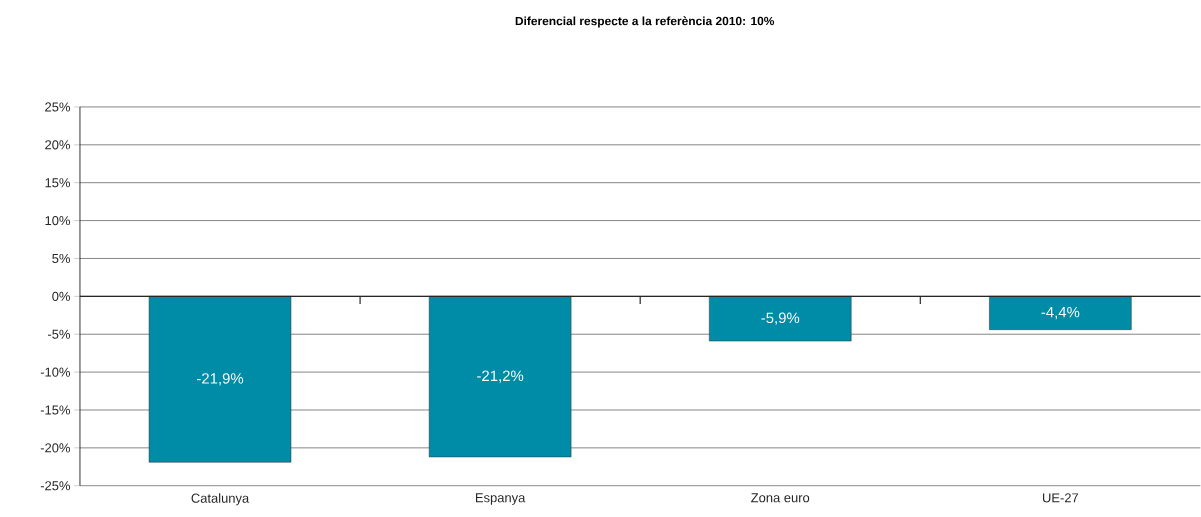  I want to click on y-tick-label: -5%, so click(59, 334).